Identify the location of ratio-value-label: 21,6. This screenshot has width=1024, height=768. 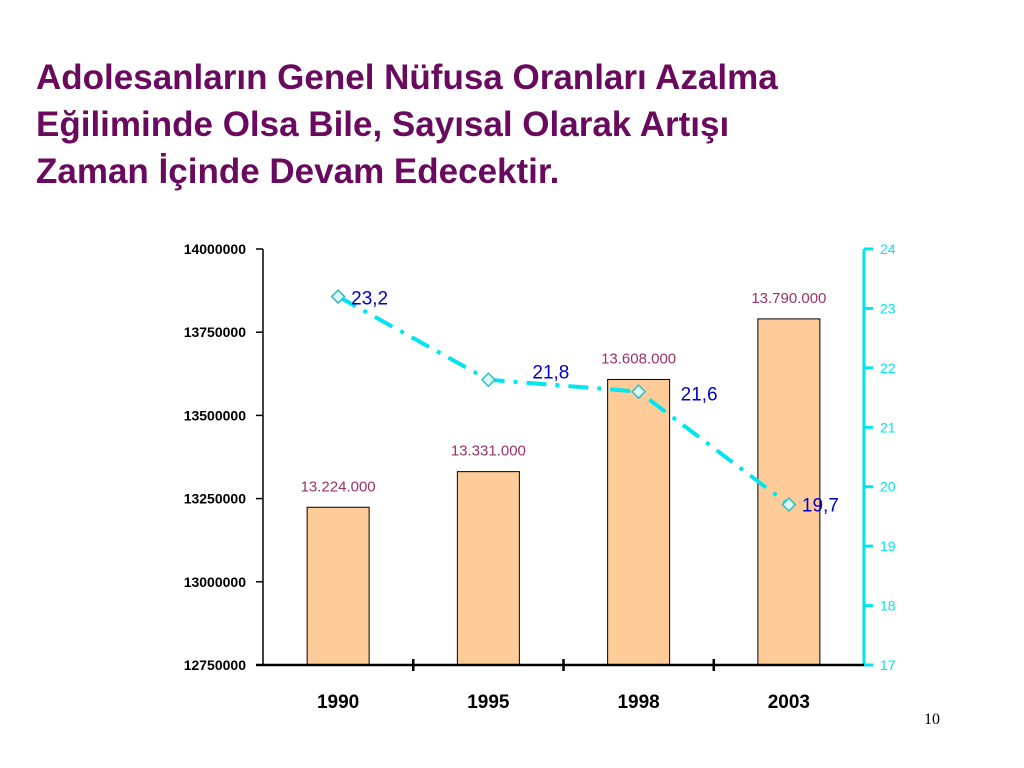
(699, 395).